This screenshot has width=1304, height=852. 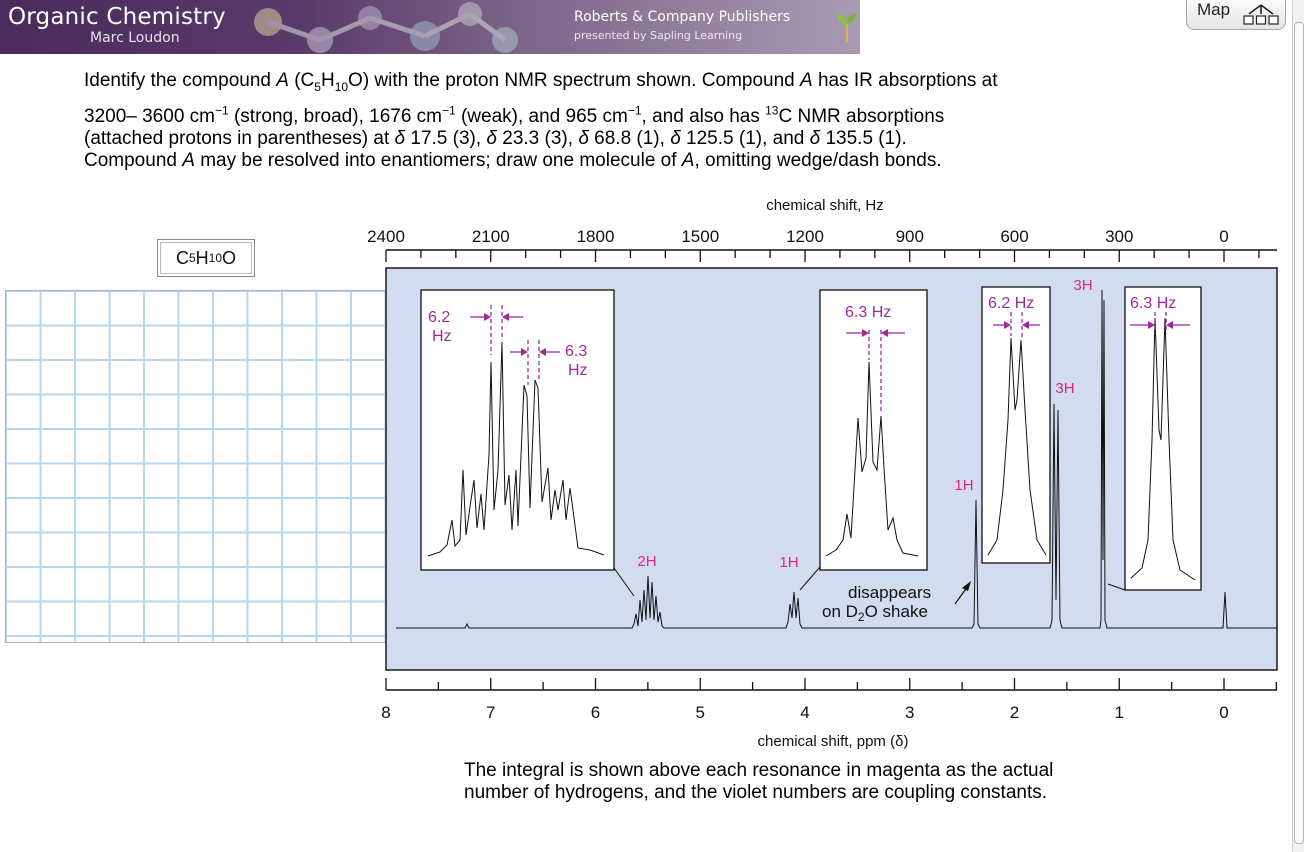 What do you see at coordinates (439, 317) in the screenshot?
I see `coupling-label: 6.2` at bounding box center [439, 317].